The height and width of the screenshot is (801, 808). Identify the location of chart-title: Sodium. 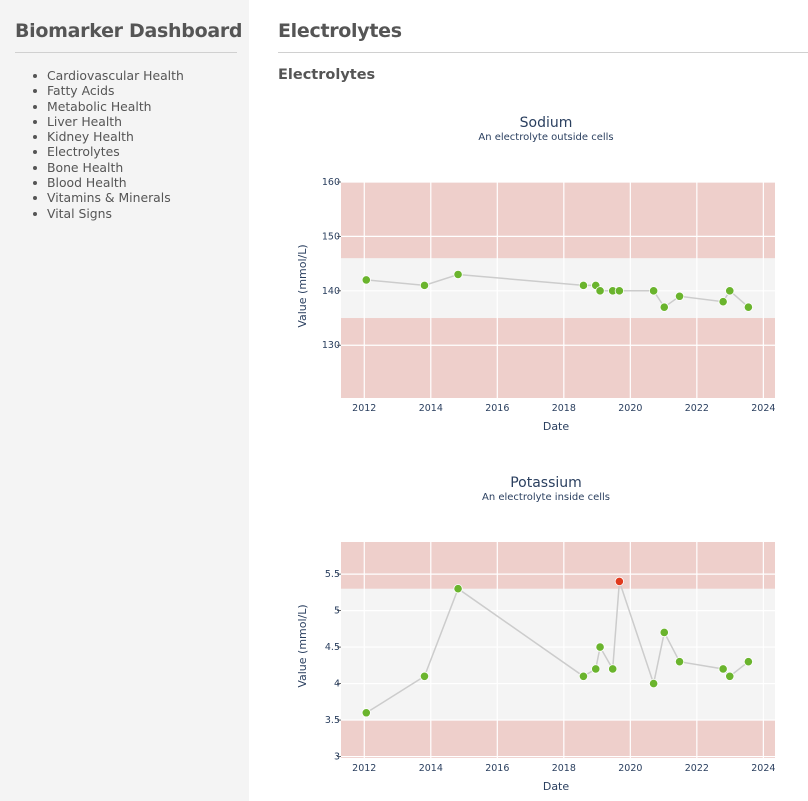
(546, 123).